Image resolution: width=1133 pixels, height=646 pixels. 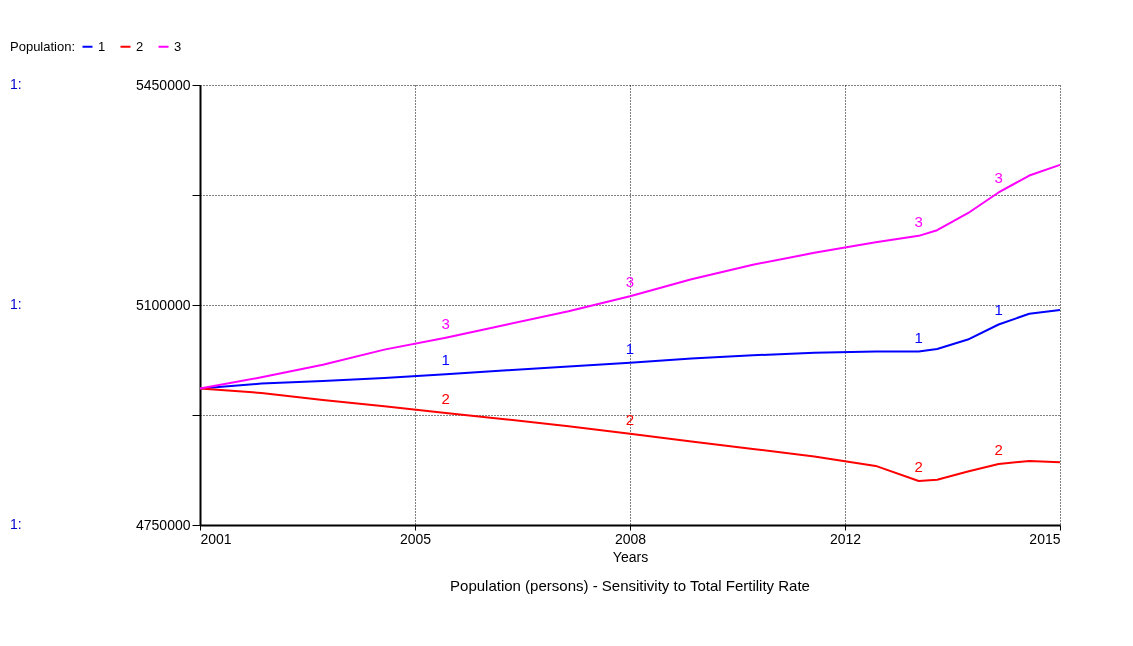 I want to click on x-tick-label: 2015, so click(x=1045, y=538).